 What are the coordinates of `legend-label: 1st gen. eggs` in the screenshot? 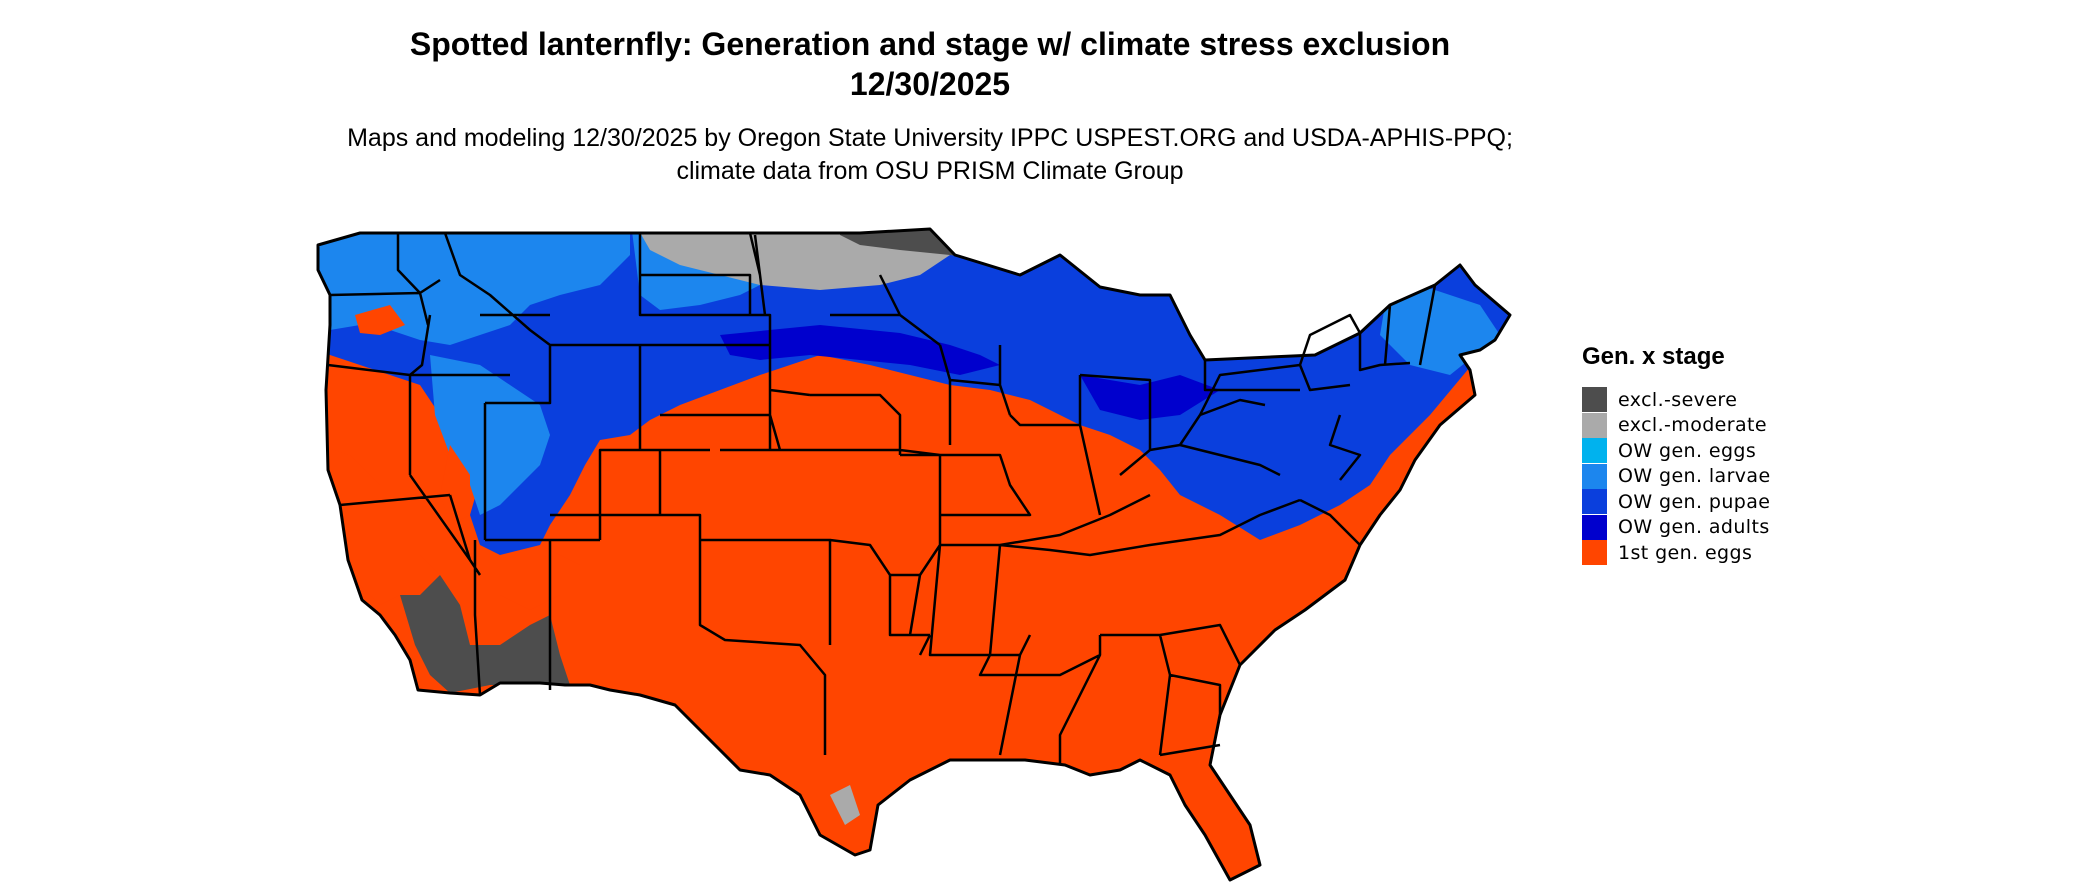 It's located at (1685, 552).